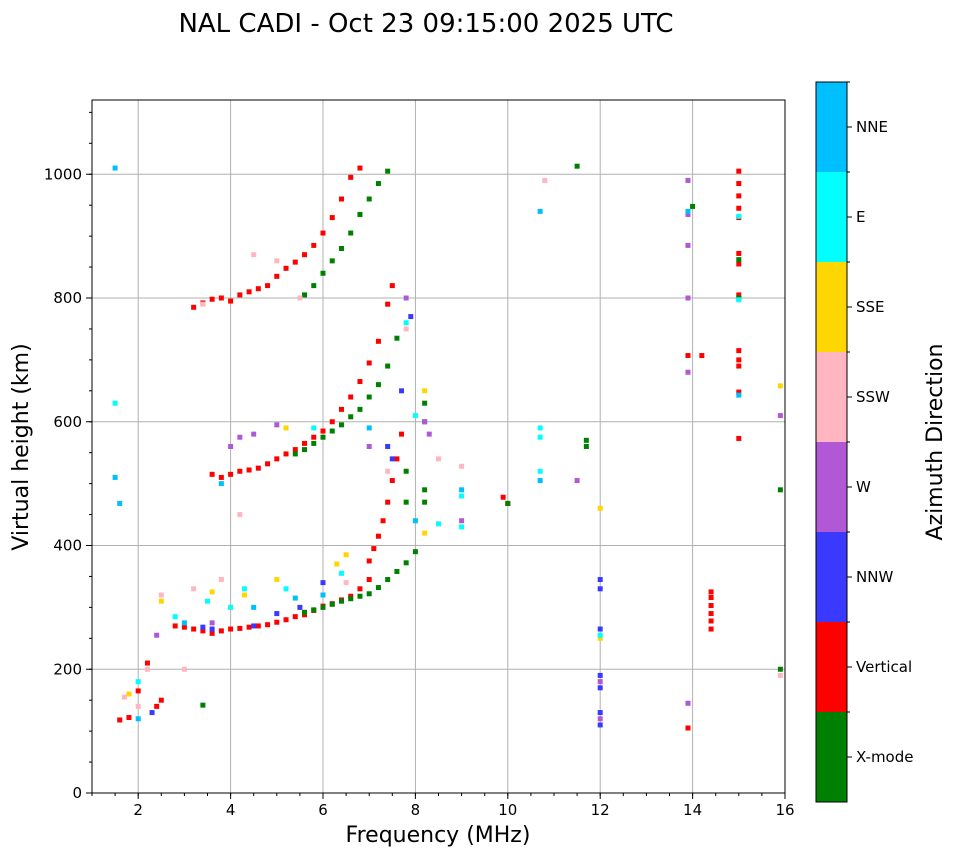 The height and width of the screenshot is (857, 958). Describe the element at coordinates (231, 810) in the screenshot. I see `x-tick-label: 4` at that location.